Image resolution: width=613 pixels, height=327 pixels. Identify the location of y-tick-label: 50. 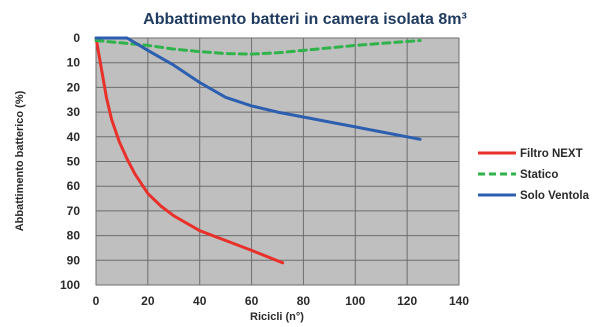
(74, 162).